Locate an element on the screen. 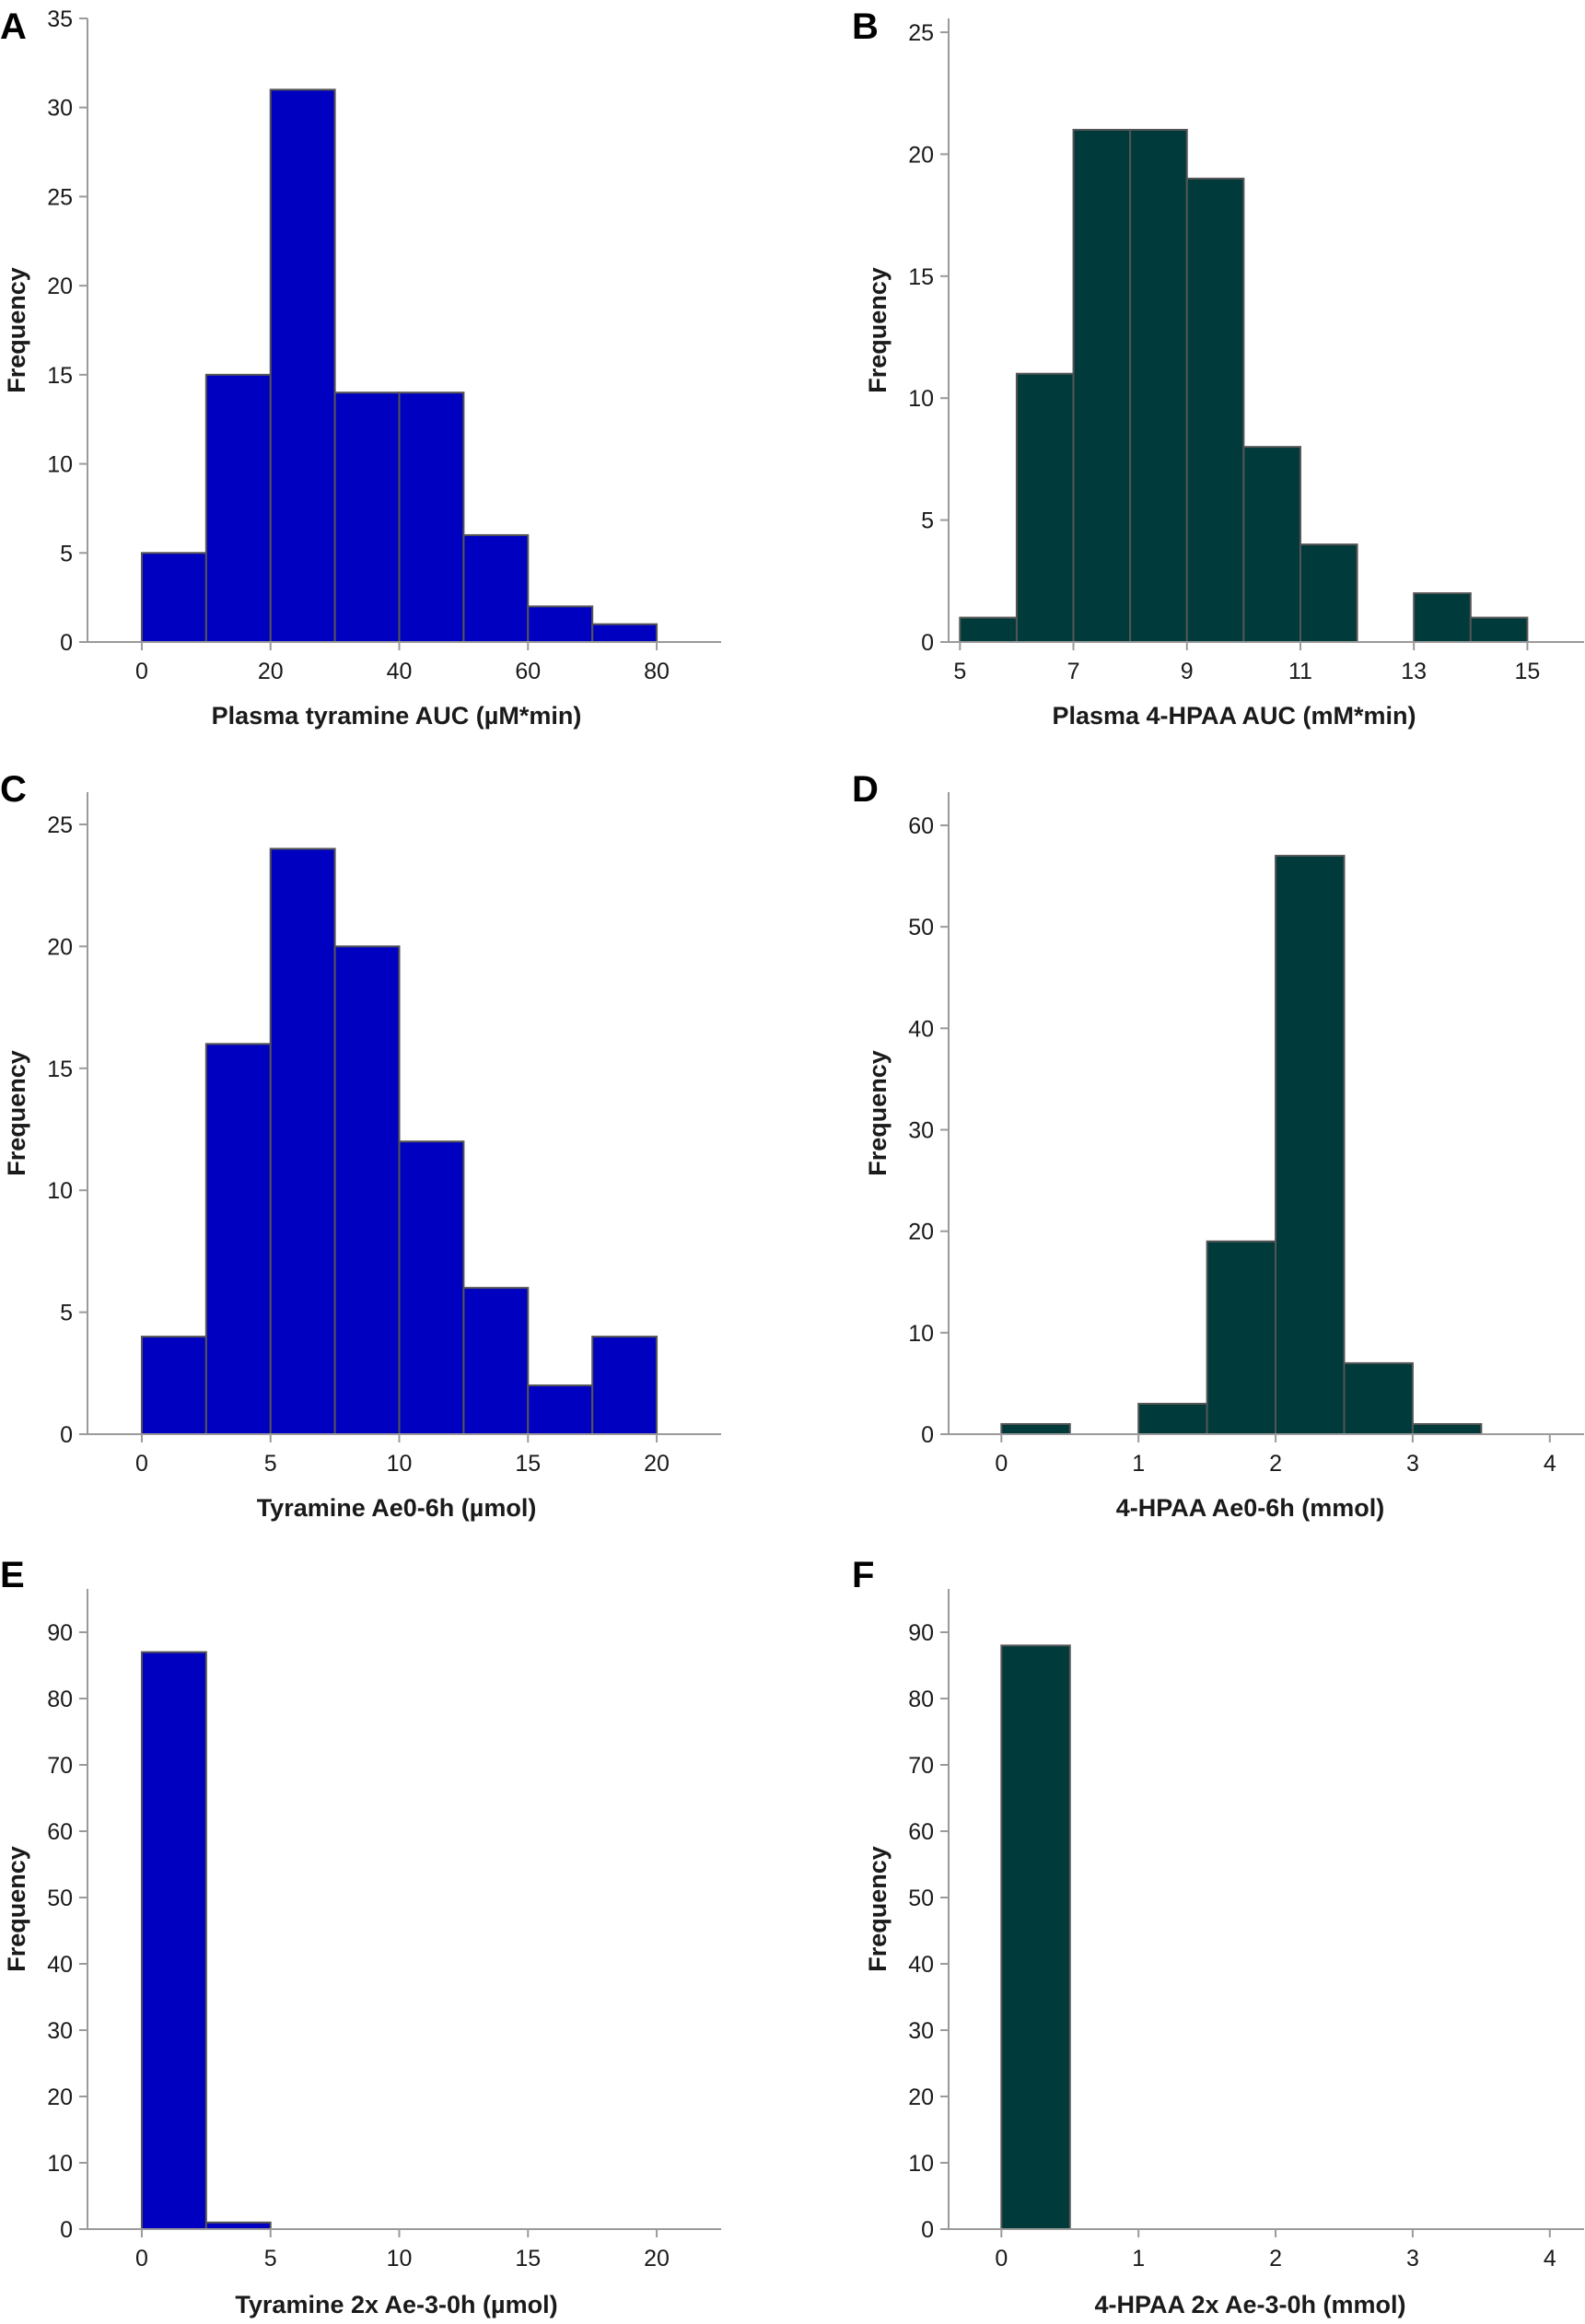  panel-d-x-tick-label: 3 is located at coordinates (1412, 1464).